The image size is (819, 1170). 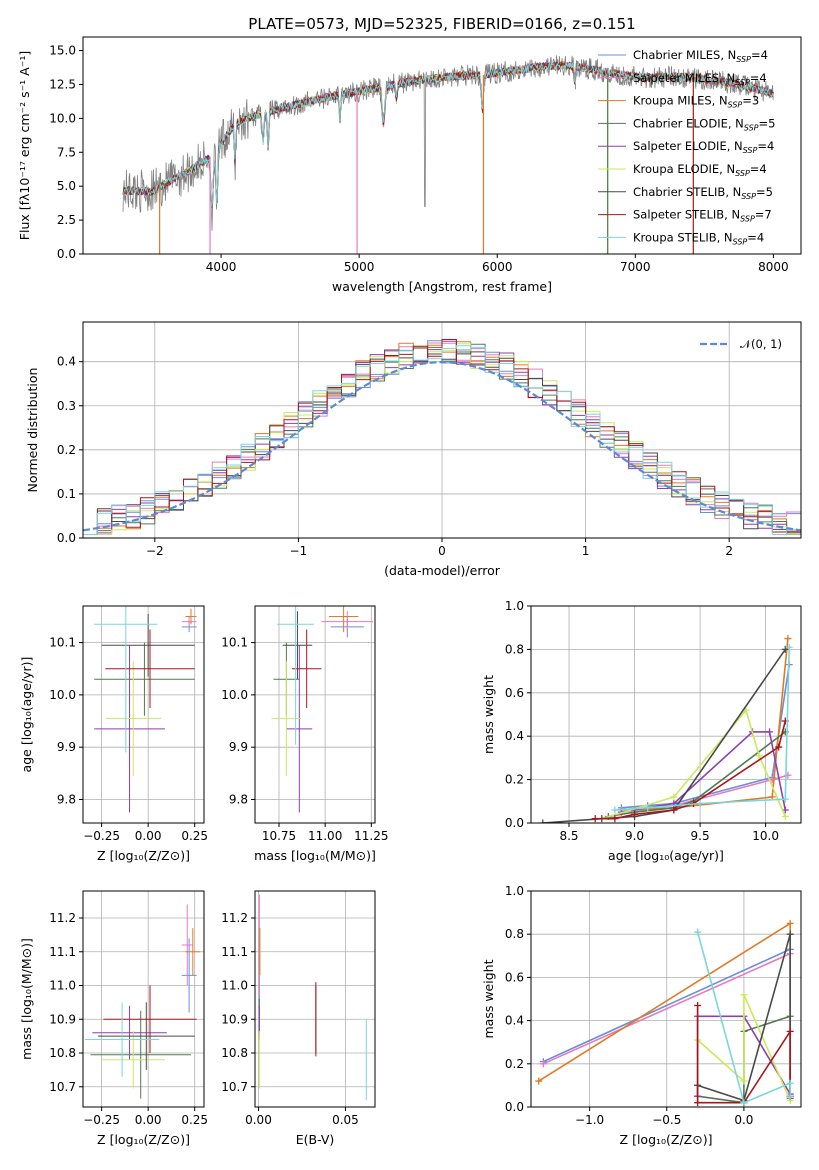 What do you see at coordinates (26, 715) in the screenshot?
I see `y-axis-label: age [log₁₀(age/yr)]` at bounding box center [26, 715].